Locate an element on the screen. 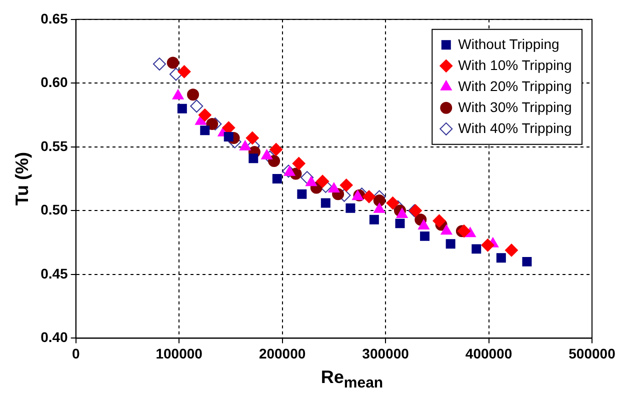  x-tick-label: 0 is located at coordinates (76, 353).